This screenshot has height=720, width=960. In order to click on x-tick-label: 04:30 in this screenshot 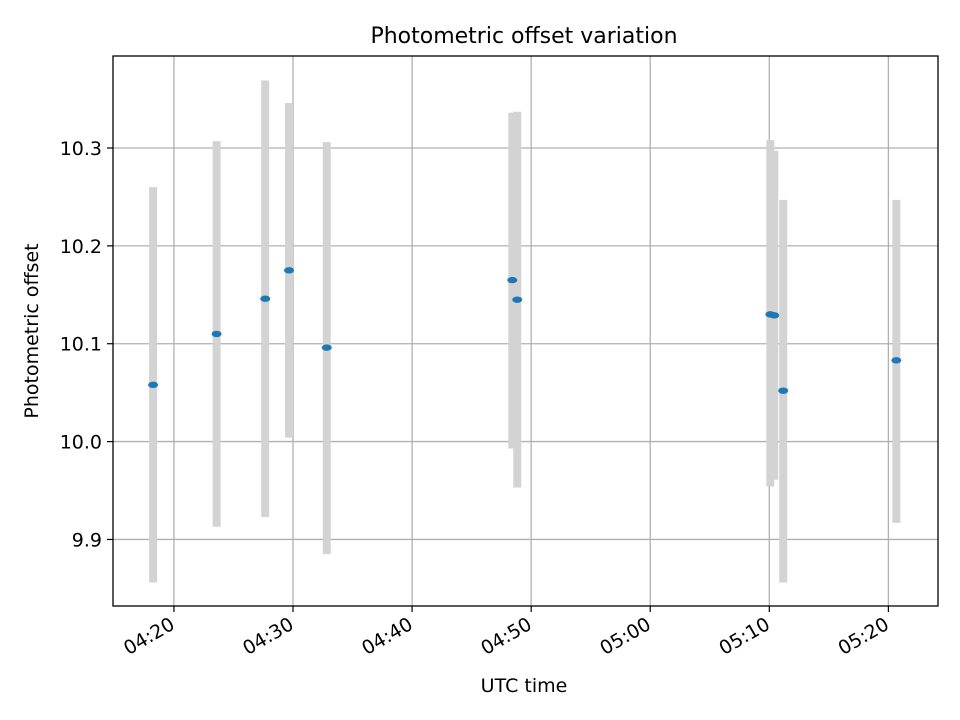, I will do `click(268, 636)`.